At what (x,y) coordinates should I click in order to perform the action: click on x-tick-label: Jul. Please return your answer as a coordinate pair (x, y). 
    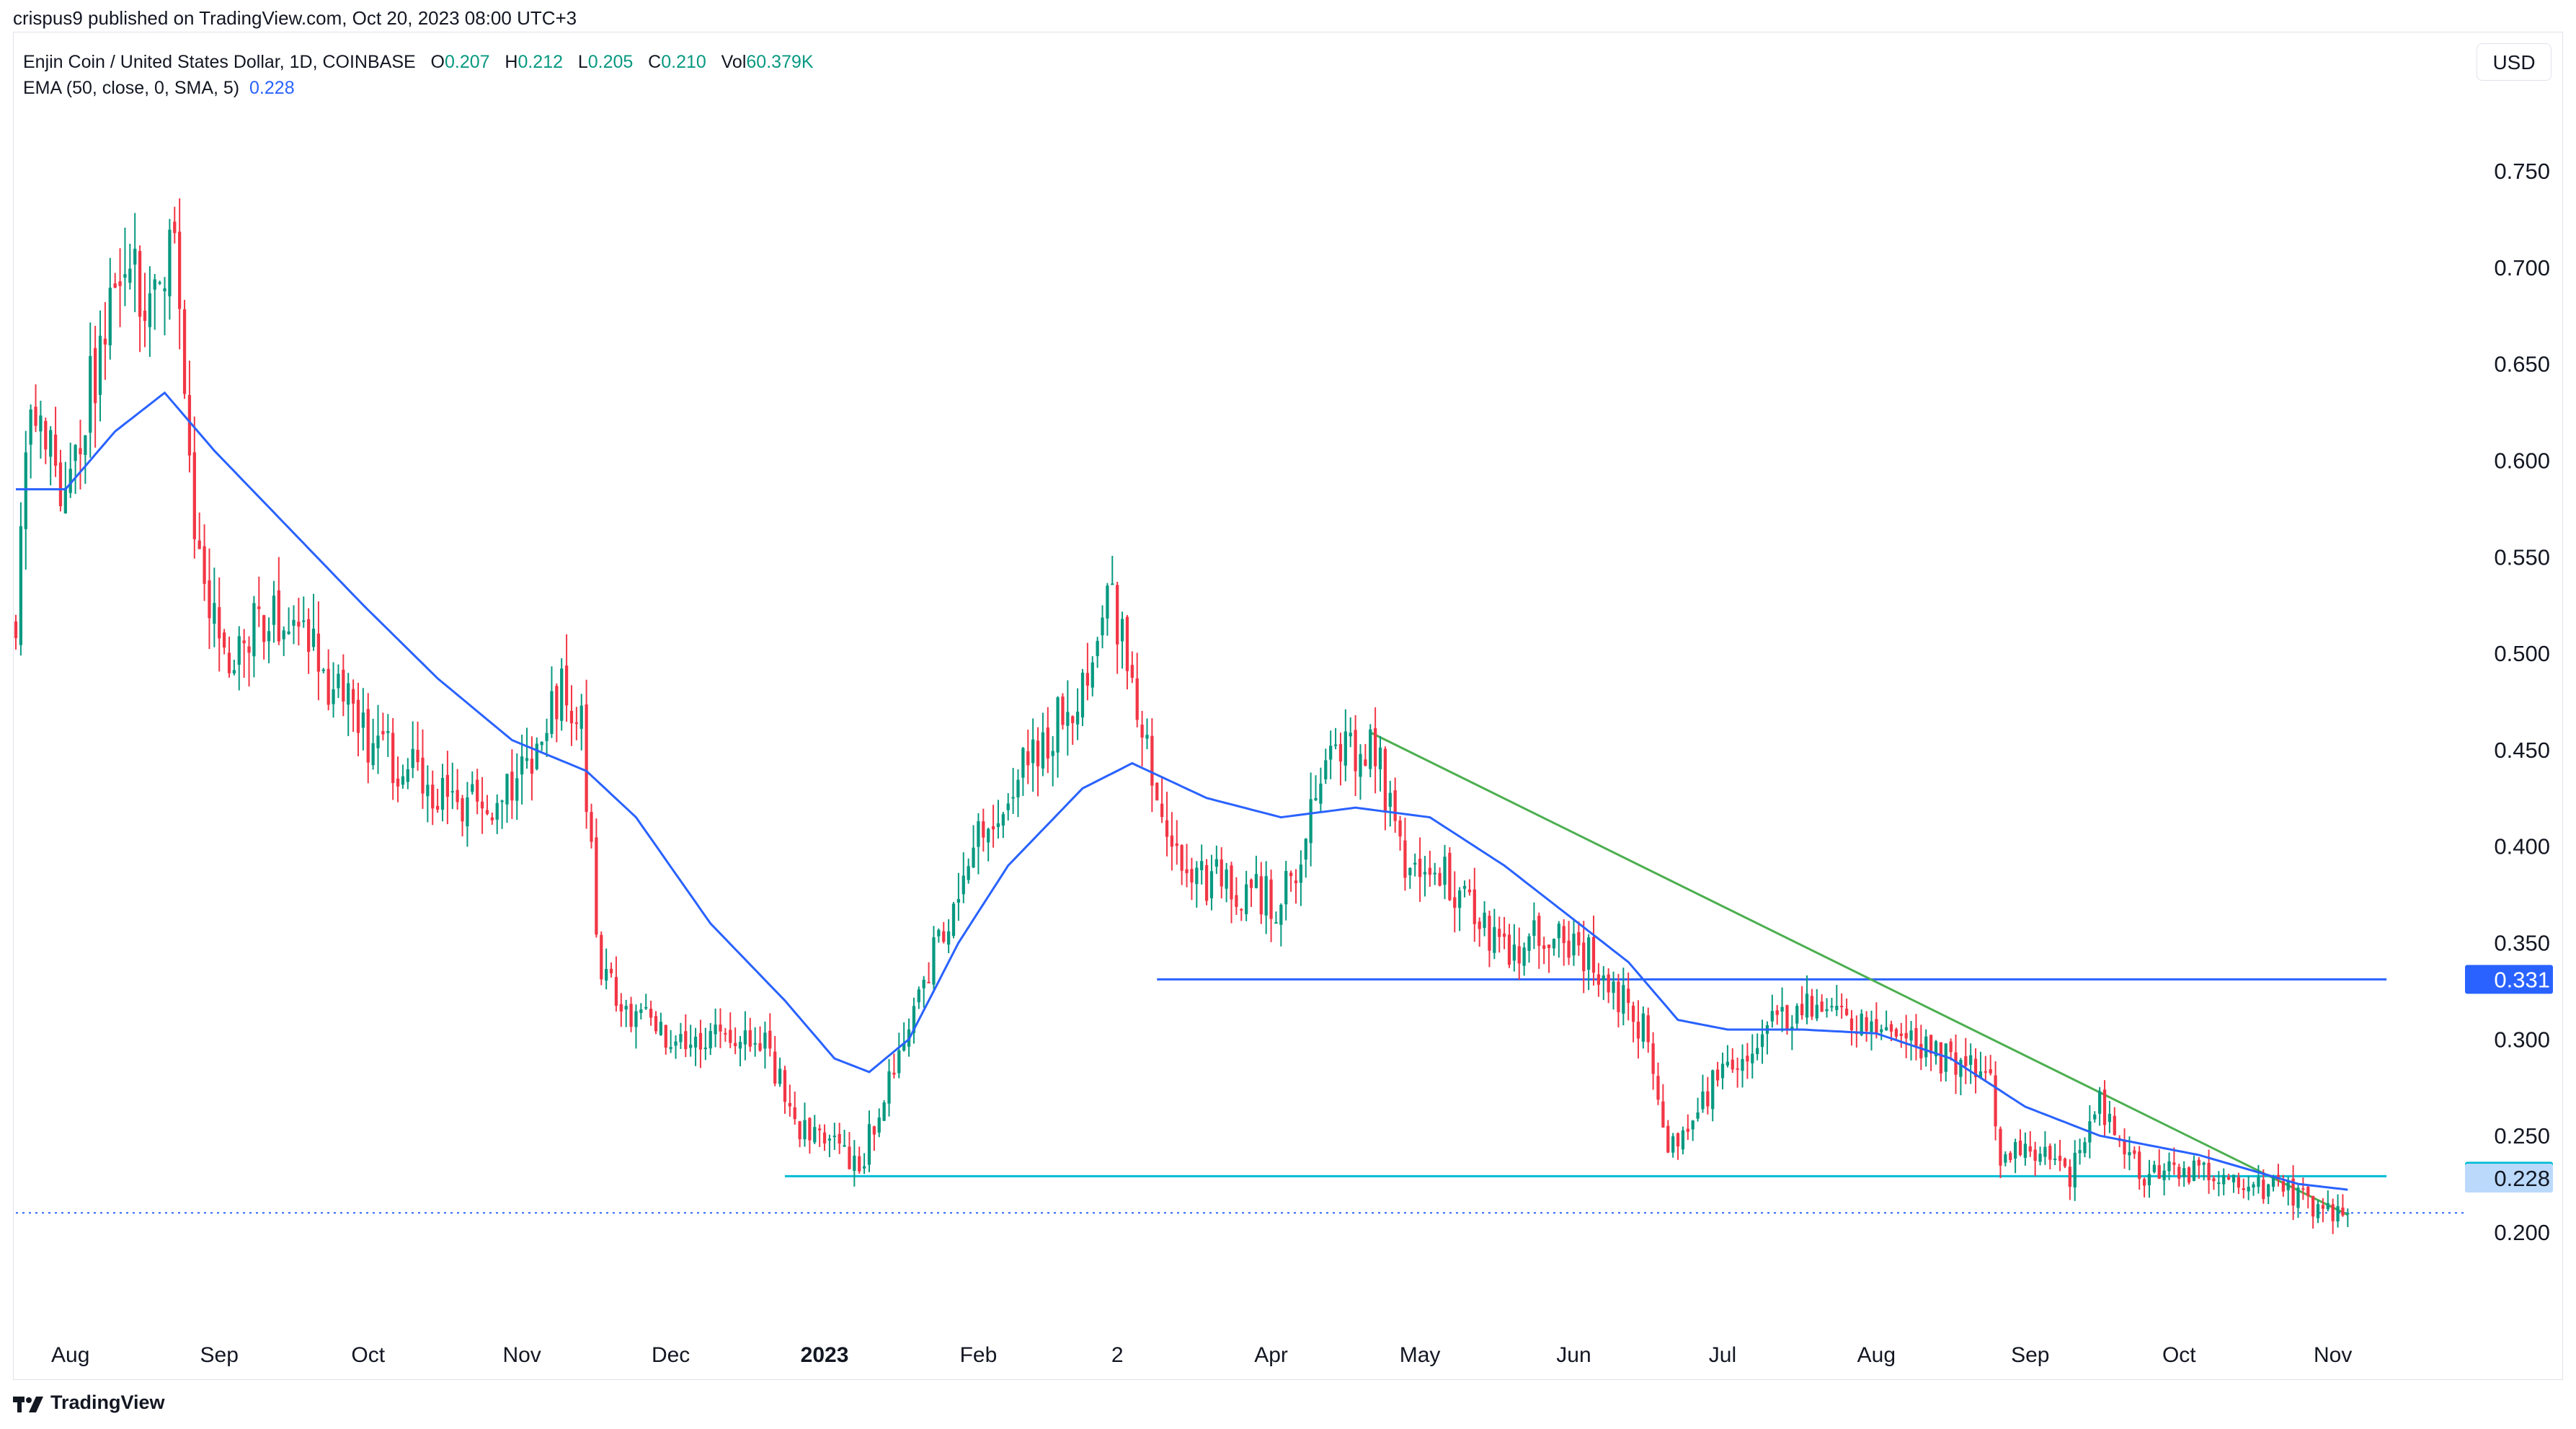
    Looking at the image, I should click on (1722, 1355).